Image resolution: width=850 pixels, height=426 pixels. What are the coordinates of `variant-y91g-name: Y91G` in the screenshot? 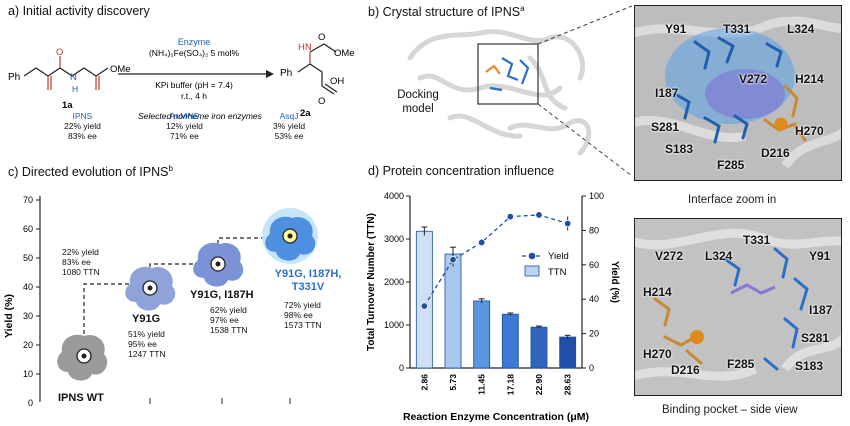 It's located at (146, 319).